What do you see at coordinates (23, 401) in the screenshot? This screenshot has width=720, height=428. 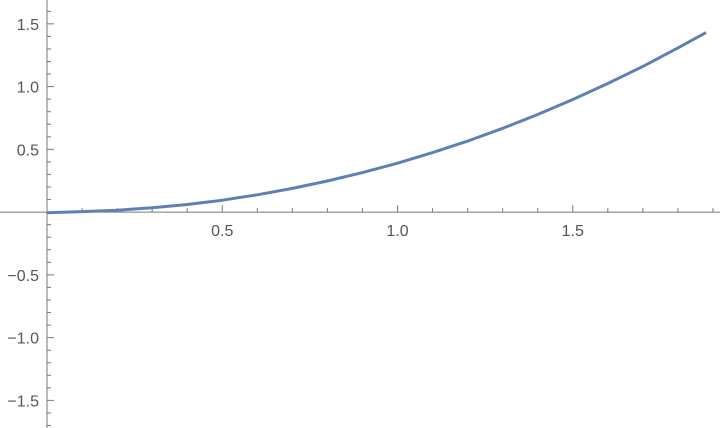 I see `y-tick-label: −1.5` at bounding box center [23, 401].